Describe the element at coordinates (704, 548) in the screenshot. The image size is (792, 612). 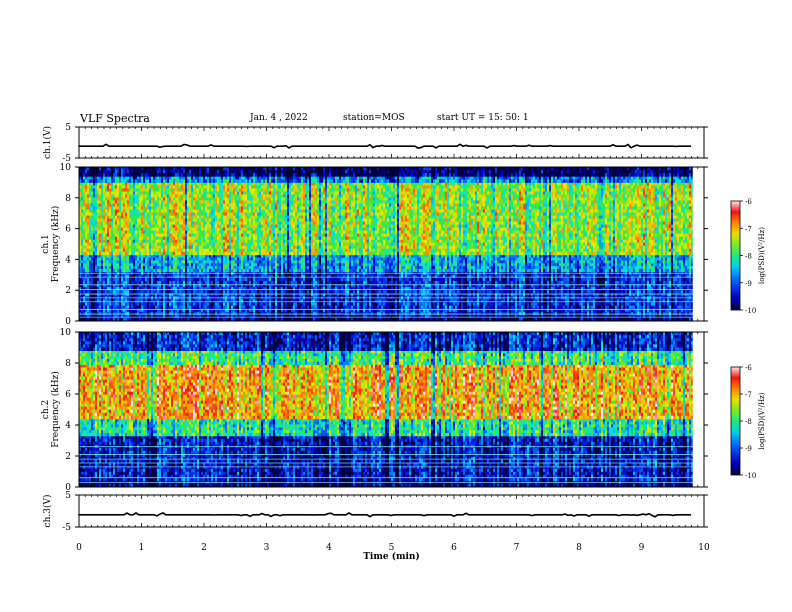
I see `x-tick-label: 10` at that location.